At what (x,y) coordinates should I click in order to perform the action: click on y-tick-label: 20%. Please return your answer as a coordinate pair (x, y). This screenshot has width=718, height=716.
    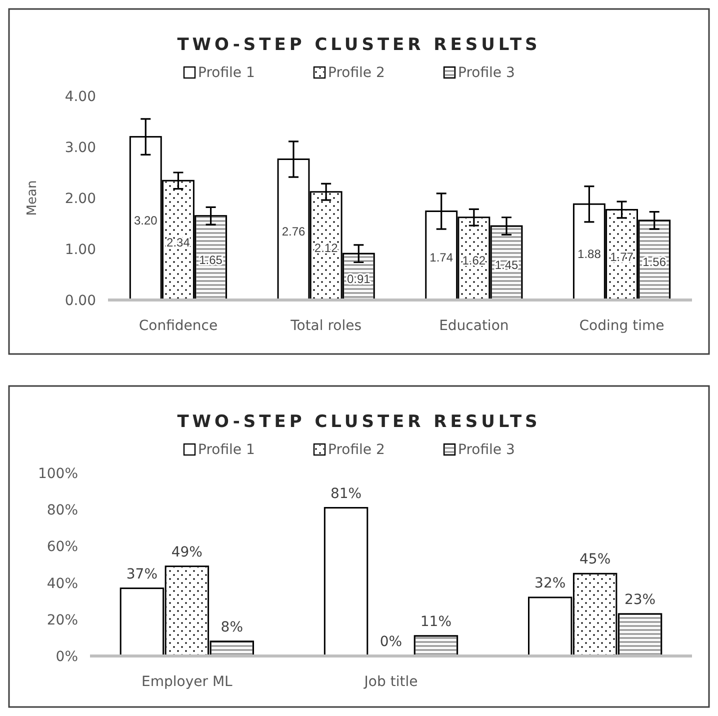
    Looking at the image, I should click on (62, 620).